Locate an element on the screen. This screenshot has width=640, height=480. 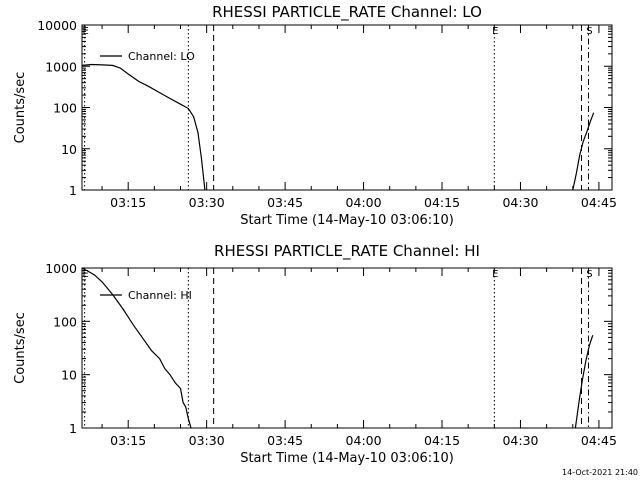
legend-label: Channel: HI is located at coordinates (160, 295).